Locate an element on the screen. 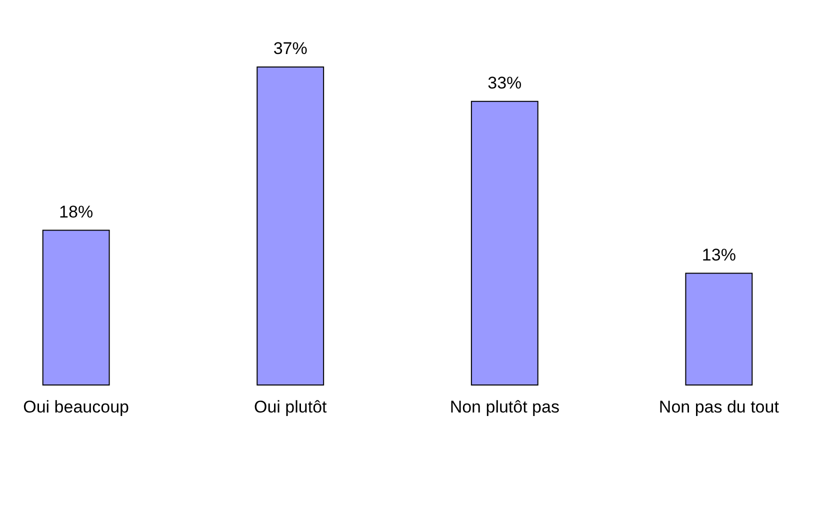 This screenshot has height=518, width=823. x-tick-label: Non pas du tout is located at coordinates (719, 407).